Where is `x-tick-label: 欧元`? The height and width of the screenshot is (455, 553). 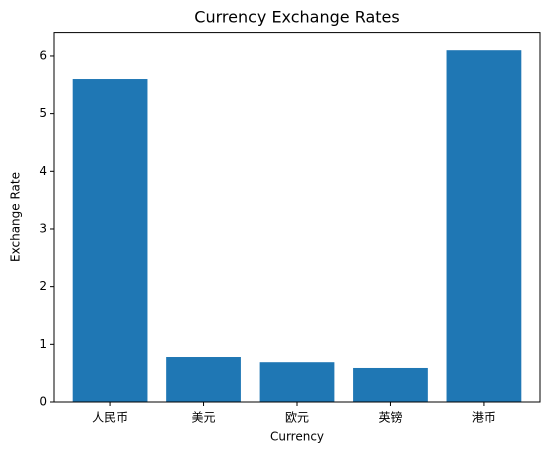
x-tick-label: 欧元 is located at coordinates (297, 418).